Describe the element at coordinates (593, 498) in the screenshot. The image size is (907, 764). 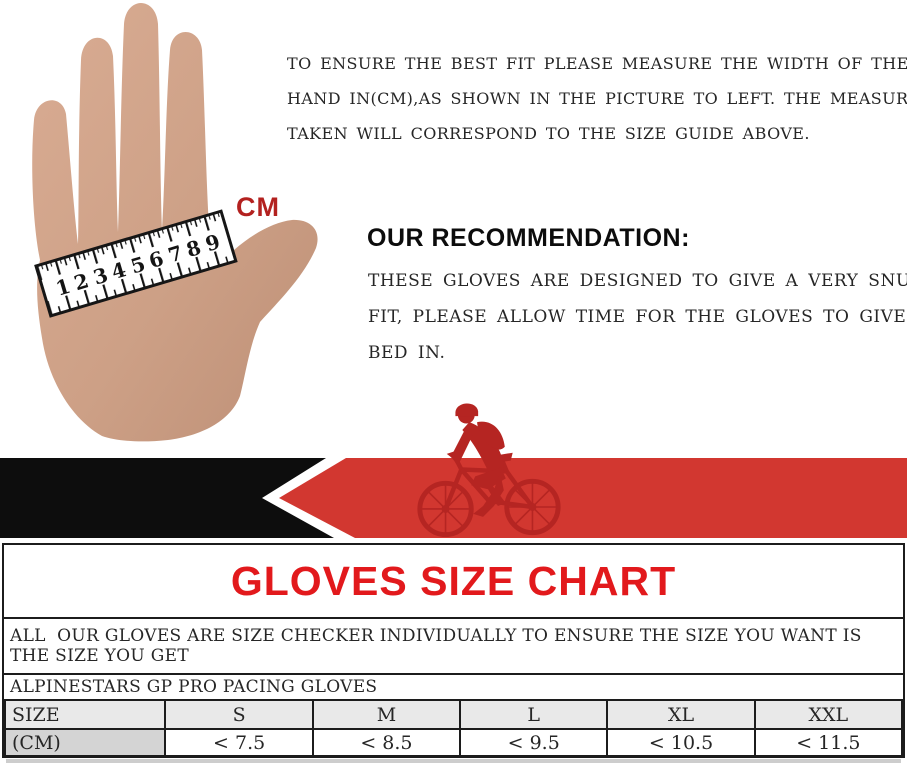
I see `banner-red-segment` at that location.